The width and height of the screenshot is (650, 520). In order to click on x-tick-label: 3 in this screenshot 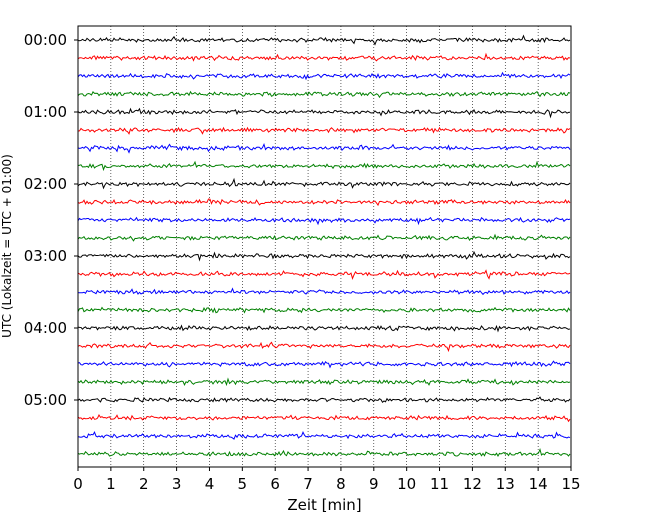, I will do `click(177, 484)`.